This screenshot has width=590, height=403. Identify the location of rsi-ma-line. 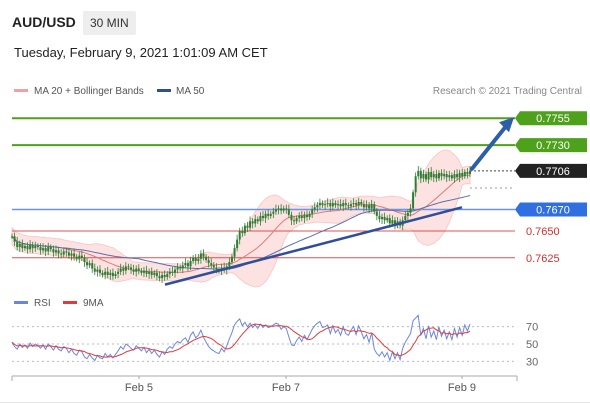
(241, 340).